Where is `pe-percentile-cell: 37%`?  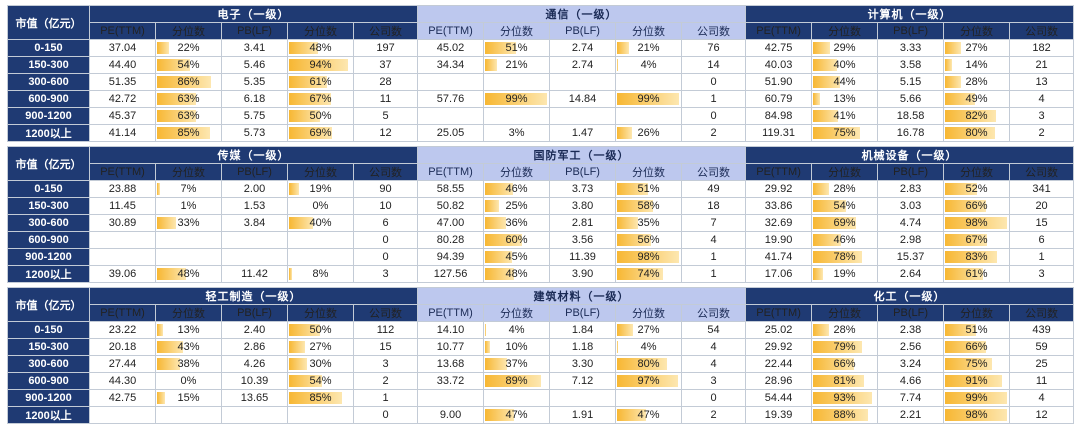 pe-percentile-cell: 37% is located at coordinates (517, 364).